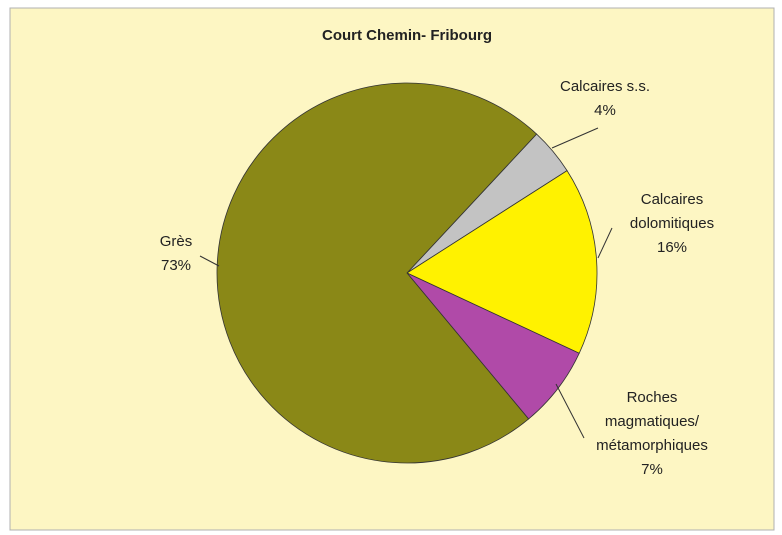 Image resolution: width=782 pixels, height=535 pixels. What do you see at coordinates (652, 469) in the screenshot?
I see `slice-percent: 7%` at bounding box center [652, 469].